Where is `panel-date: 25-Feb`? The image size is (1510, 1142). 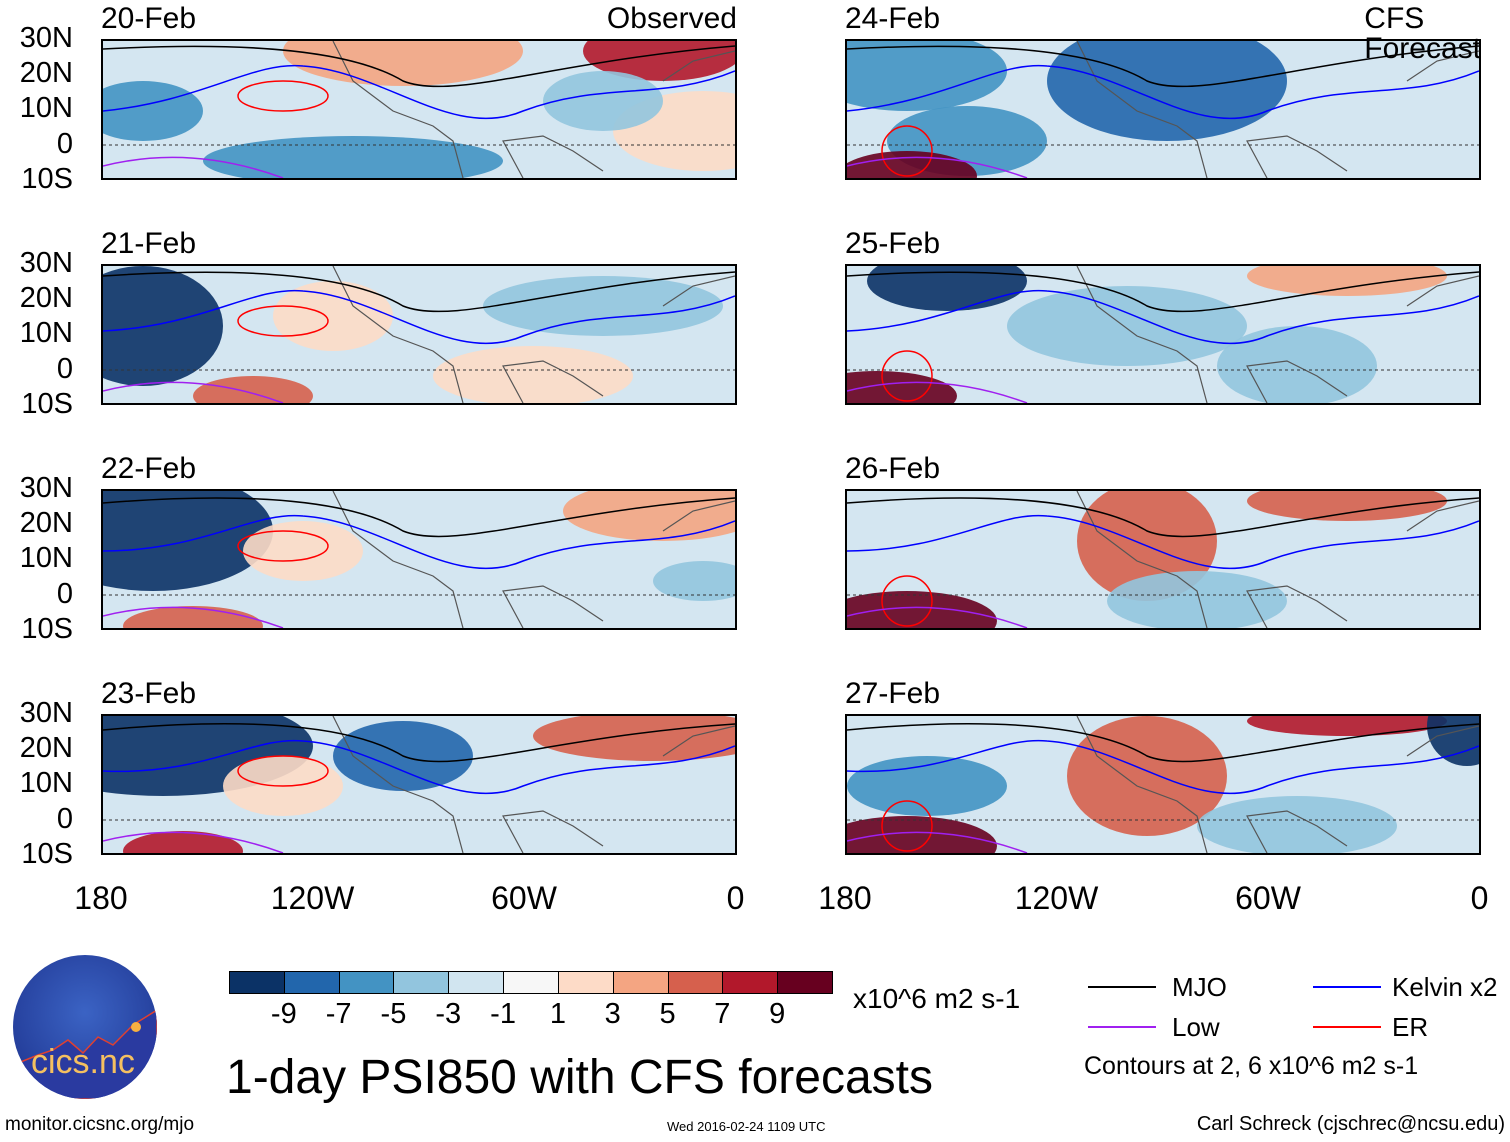 panel-date: 25-Feb is located at coordinates (893, 243).